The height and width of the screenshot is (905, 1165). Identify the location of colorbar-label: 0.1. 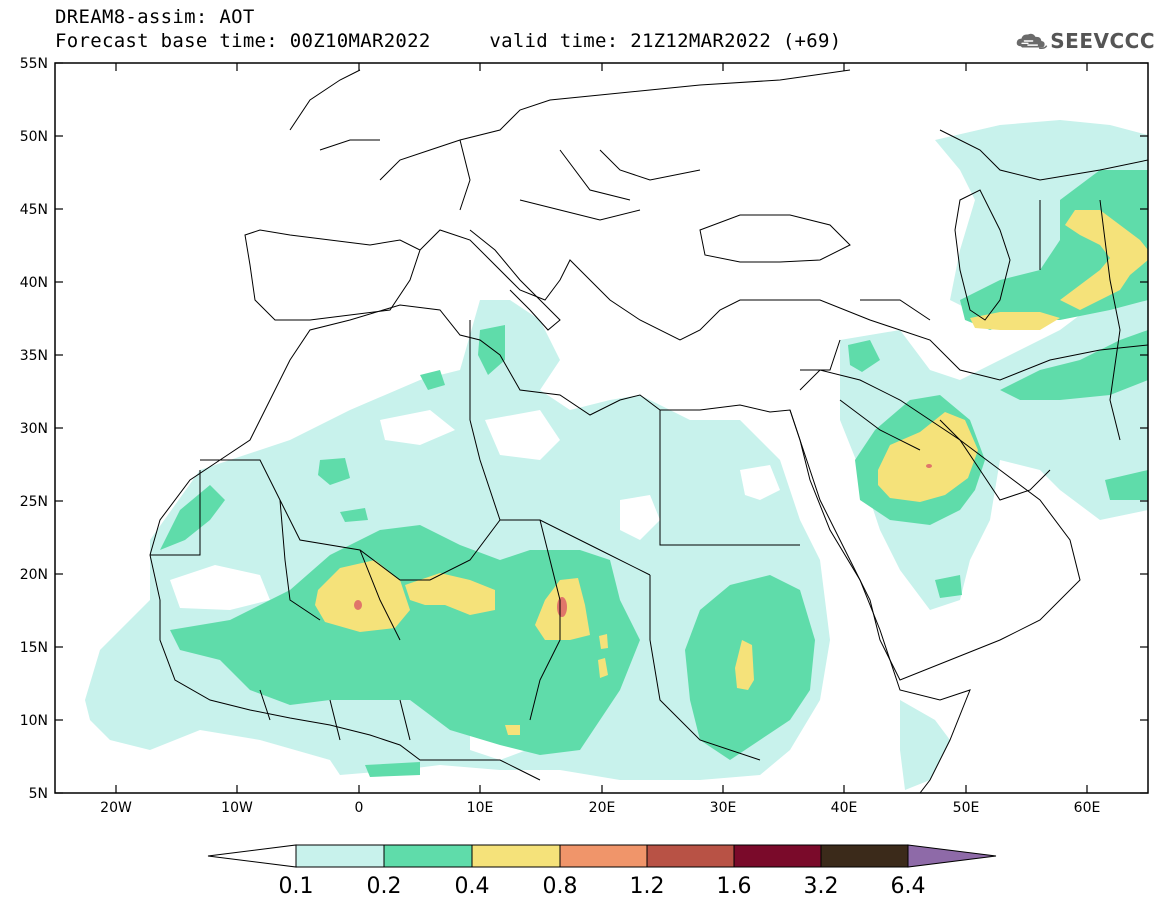
(296, 886).